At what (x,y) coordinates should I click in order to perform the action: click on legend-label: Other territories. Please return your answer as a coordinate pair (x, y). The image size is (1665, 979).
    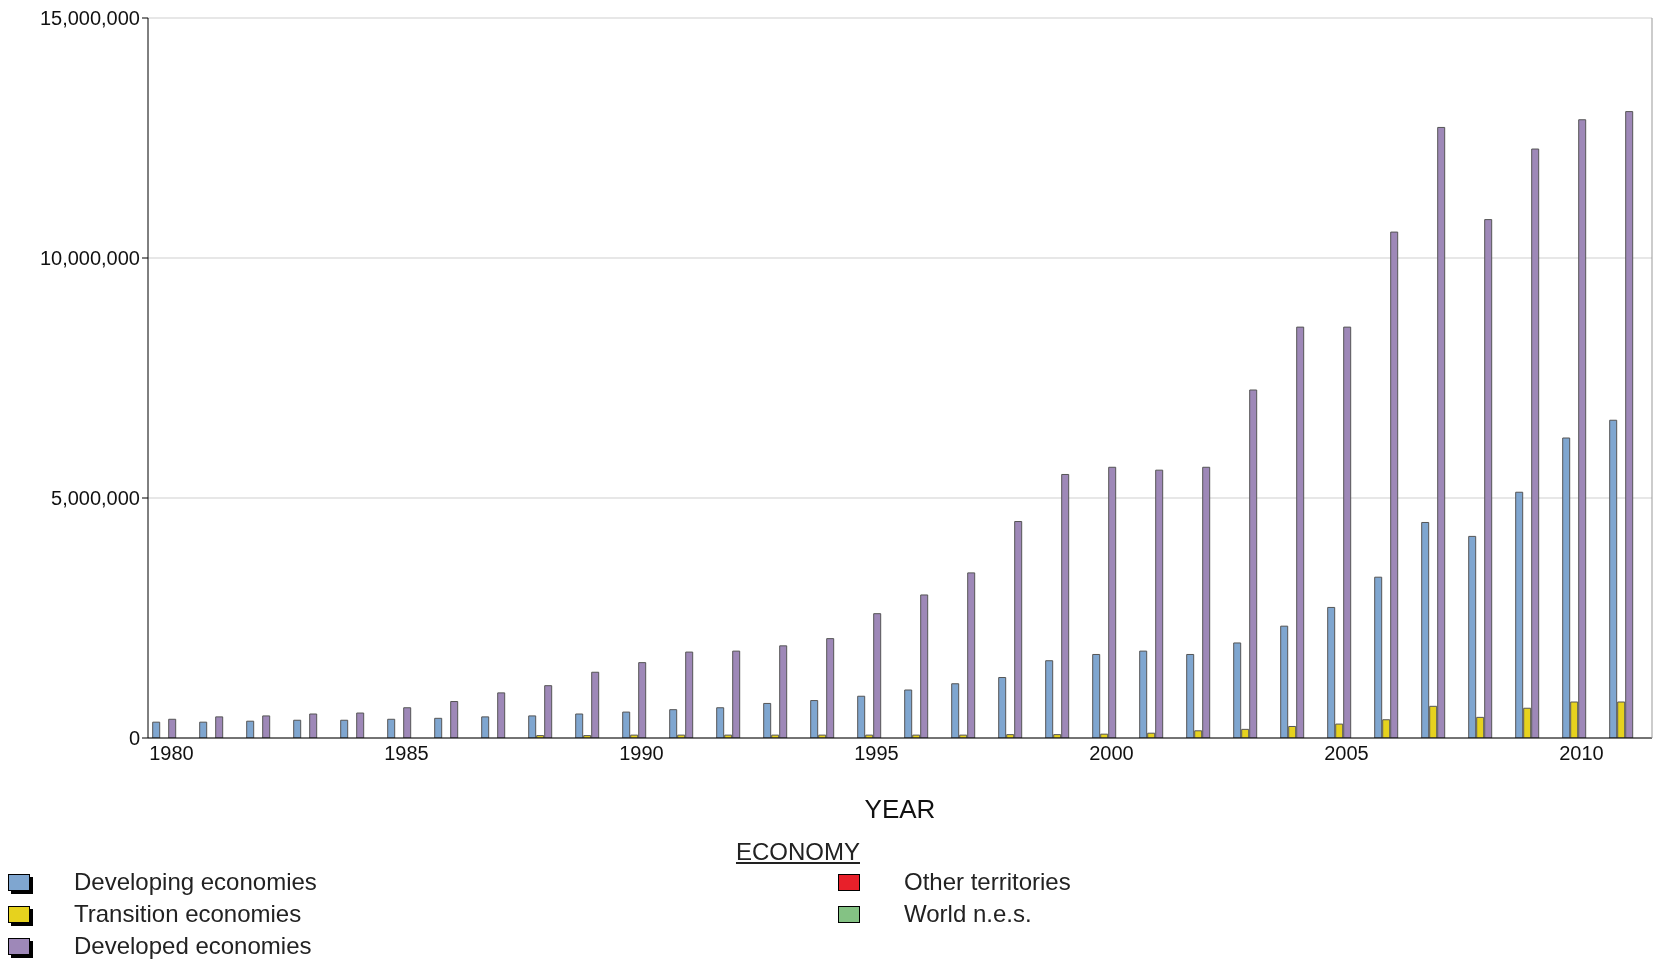
    Looking at the image, I should click on (987, 882).